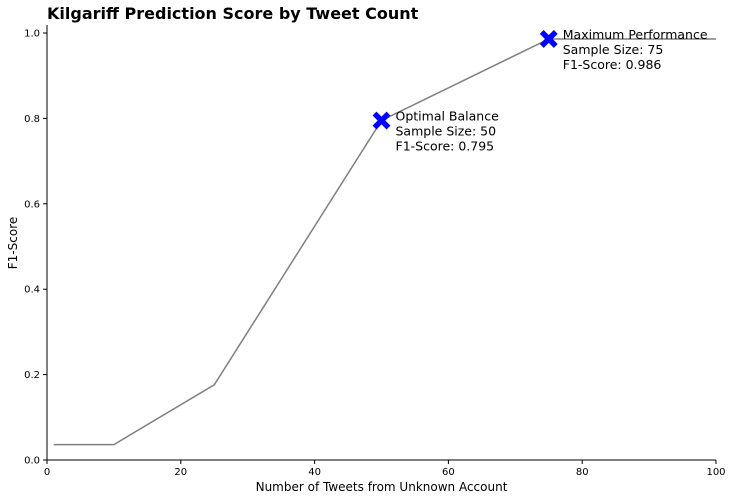  Describe the element at coordinates (47, 472) in the screenshot. I see `x-tick-label: 0` at that location.